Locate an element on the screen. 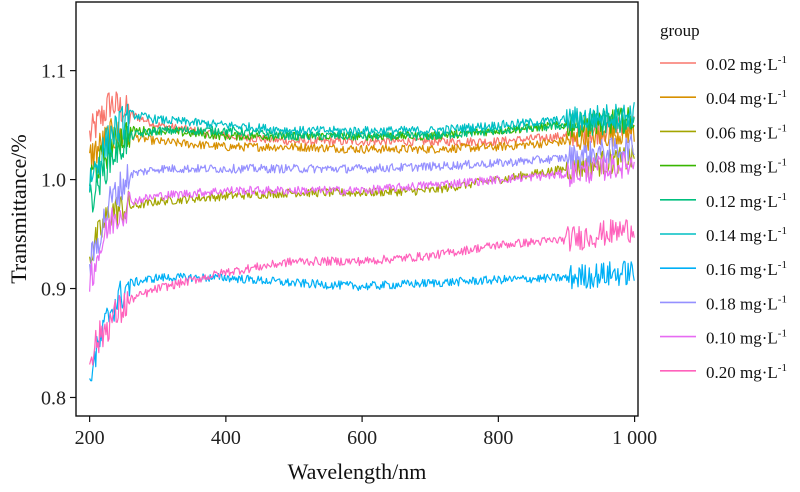  y-tick-label: 1.0 is located at coordinates (53, 181).